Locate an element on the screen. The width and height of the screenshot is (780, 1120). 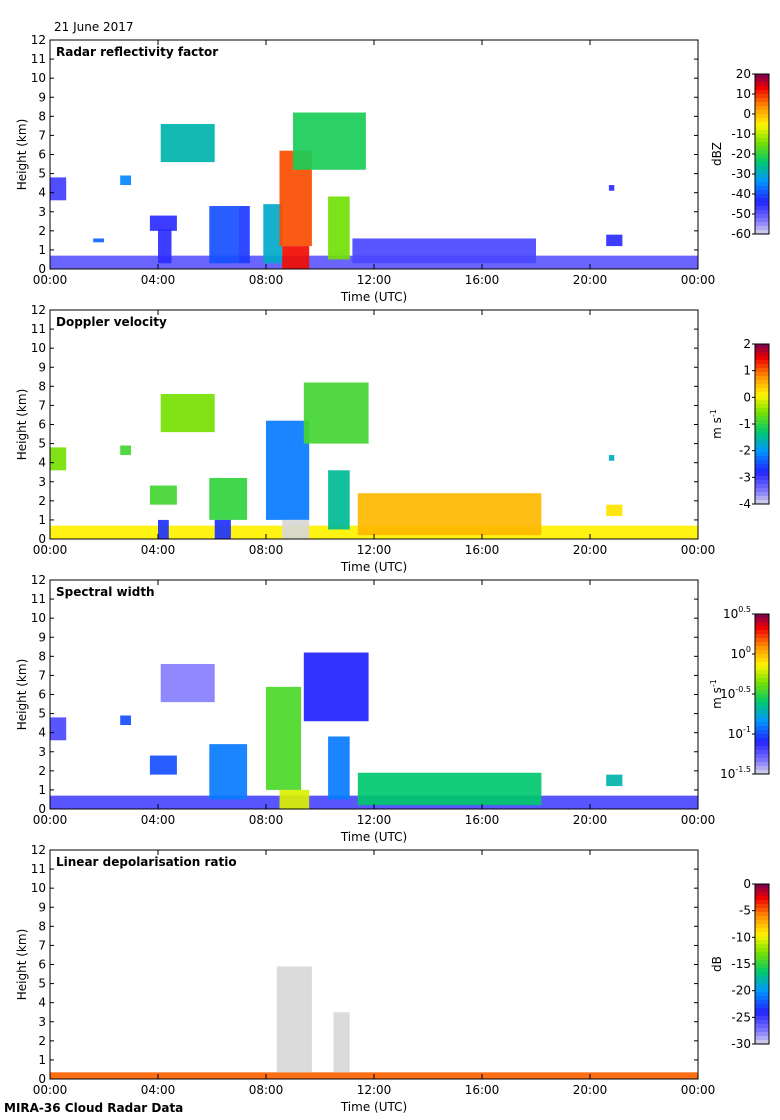
colorbar-tick-label: -10 is located at coordinates (741, 937).